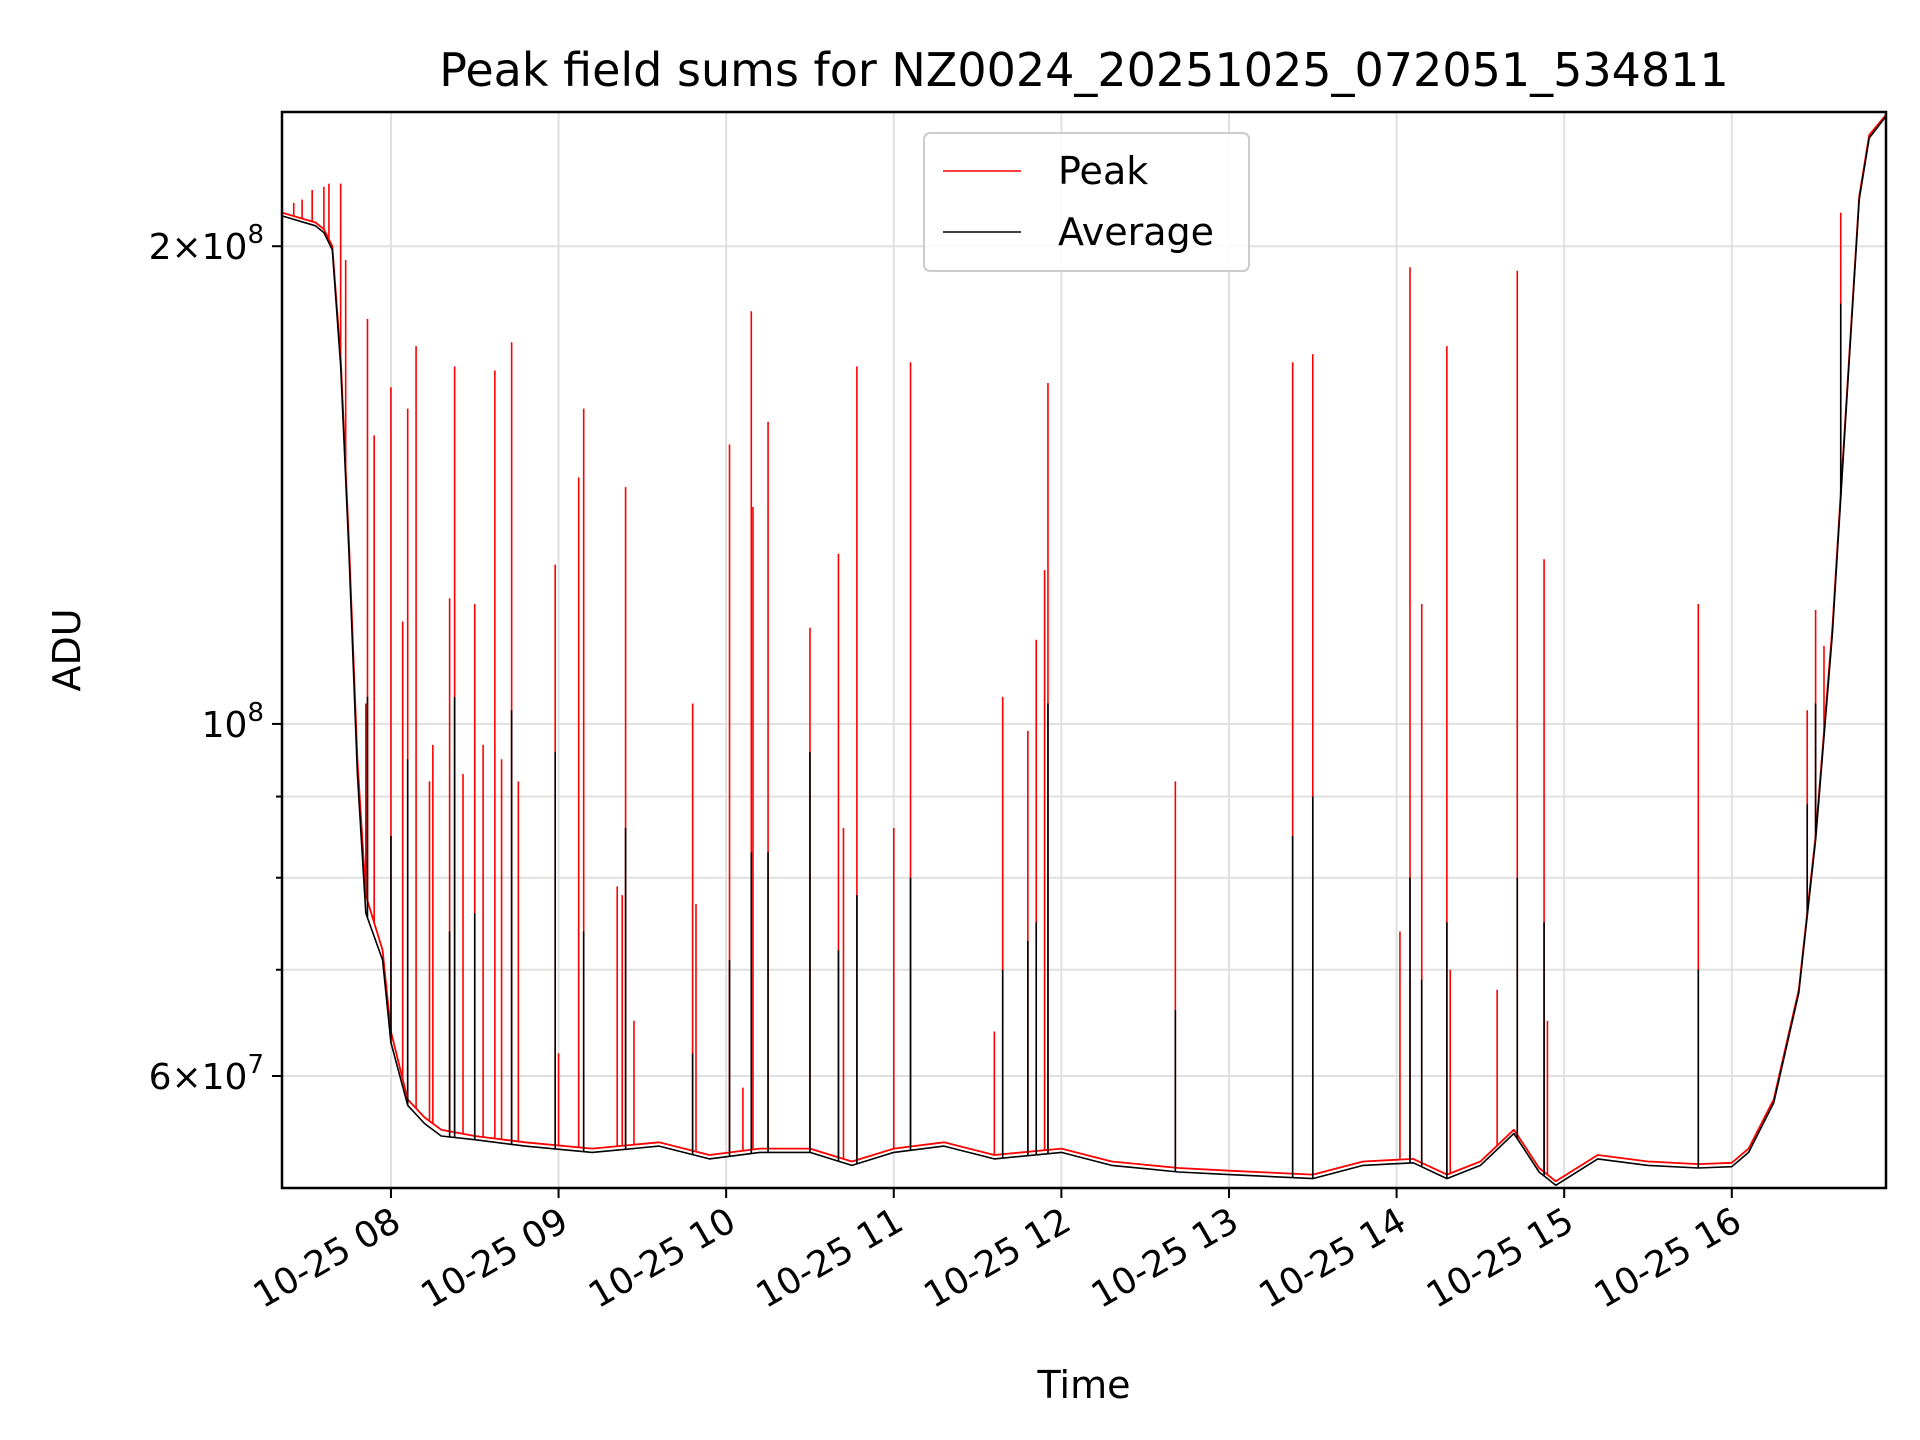 Image resolution: width=1920 pixels, height=1440 pixels. What do you see at coordinates (1103, 171) in the screenshot?
I see `legend-peak-label: Peak` at bounding box center [1103, 171].